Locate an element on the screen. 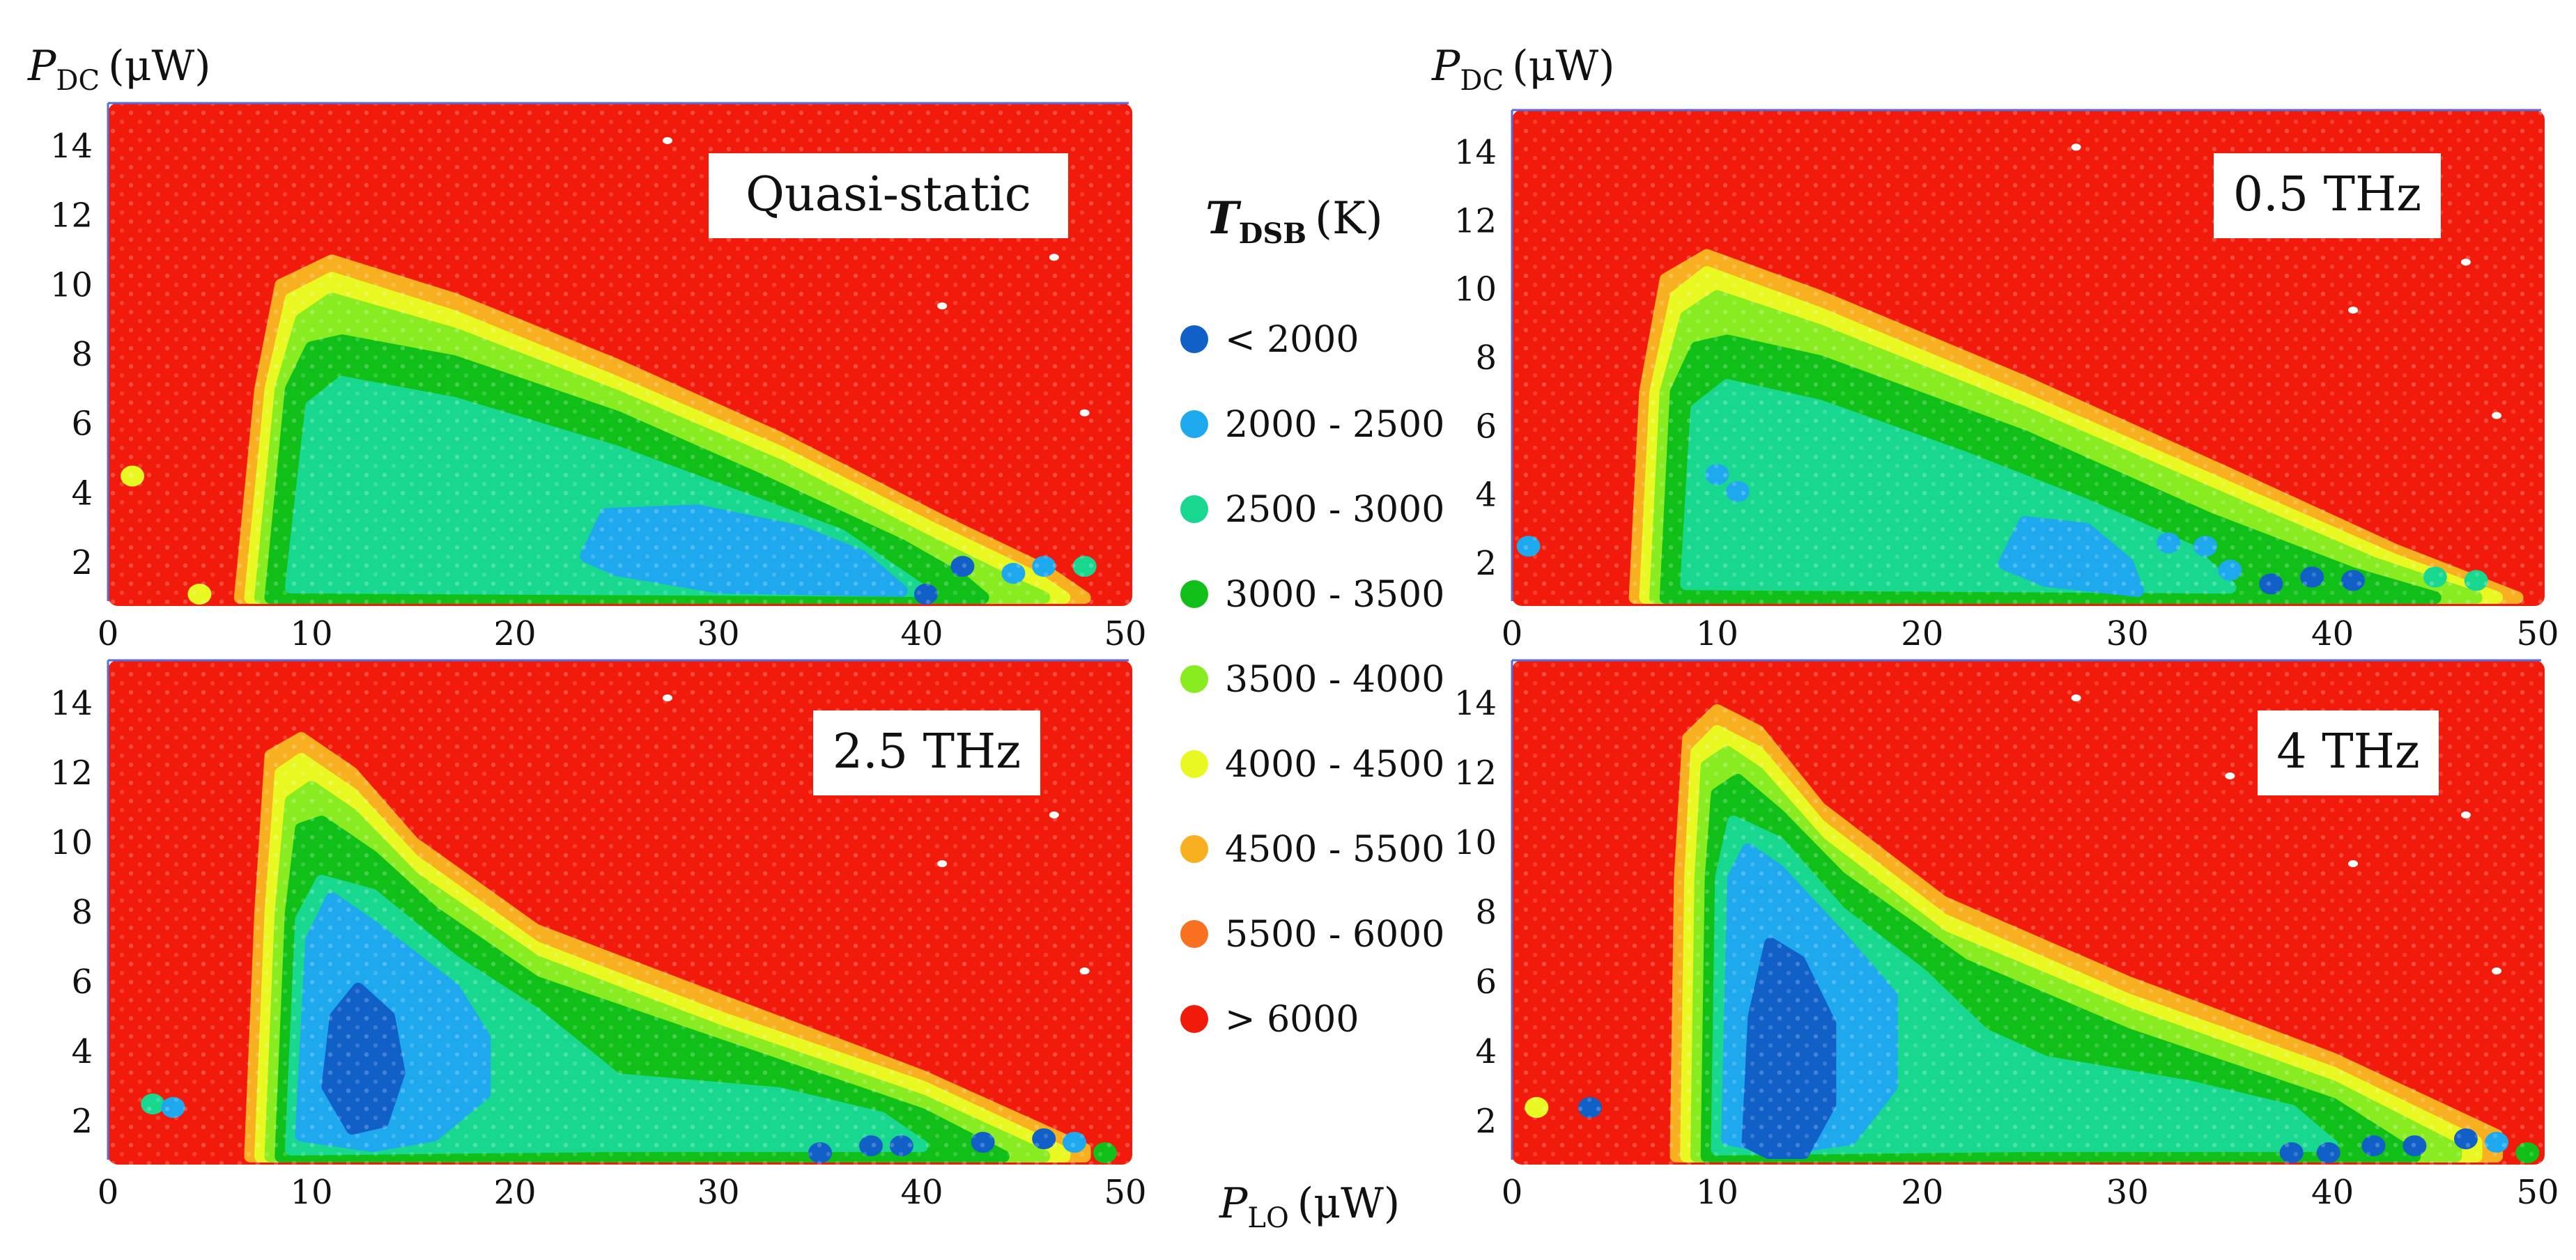 This screenshot has height=1260, width=2576. x-axis-symbol: P is located at coordinates (1234, 1203).